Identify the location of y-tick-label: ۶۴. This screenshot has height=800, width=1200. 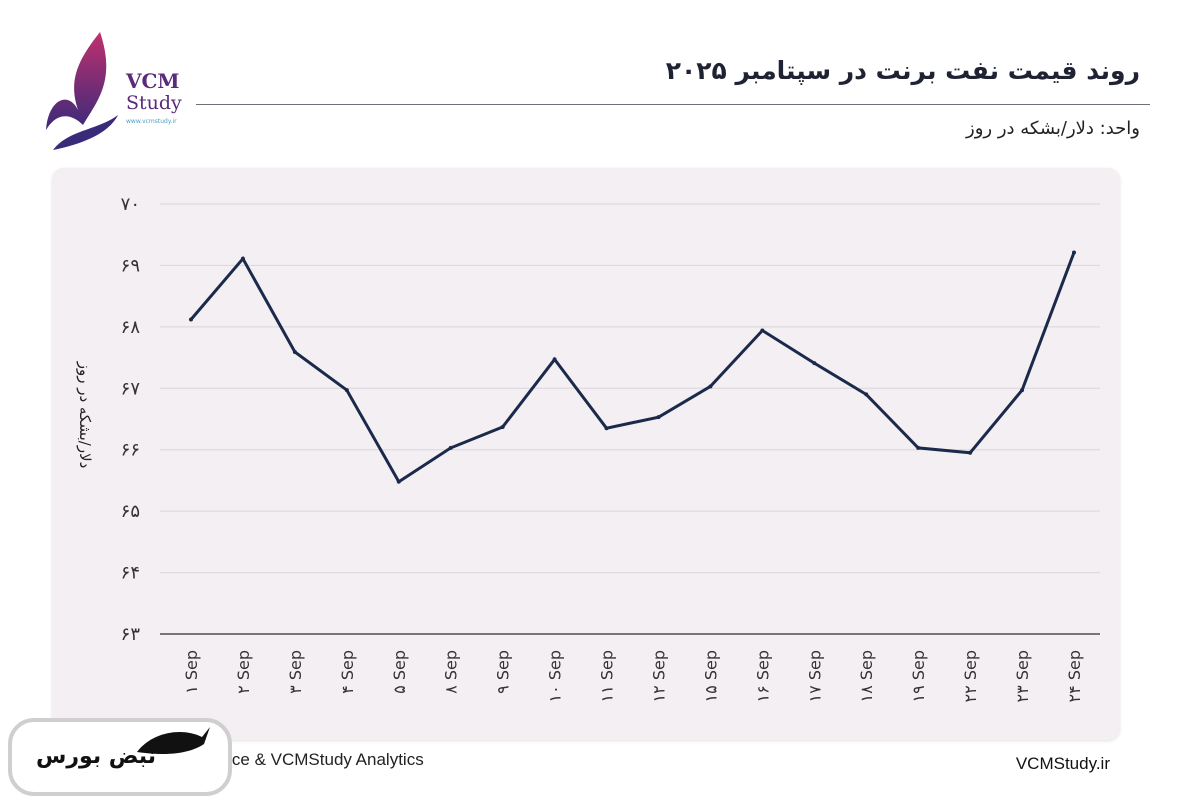
(130, 573).